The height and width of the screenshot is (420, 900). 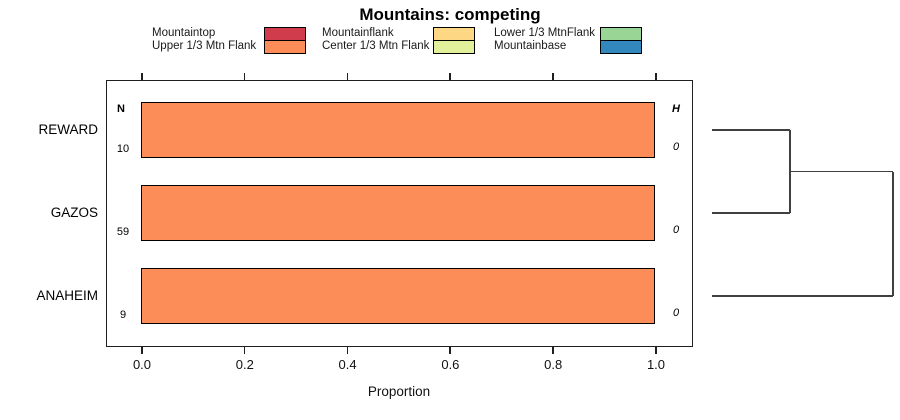 What do you see at coordinates (123, 315) in the screenshot?
I see `n-value-anaheim: 9` at bounding box center [123, 315].